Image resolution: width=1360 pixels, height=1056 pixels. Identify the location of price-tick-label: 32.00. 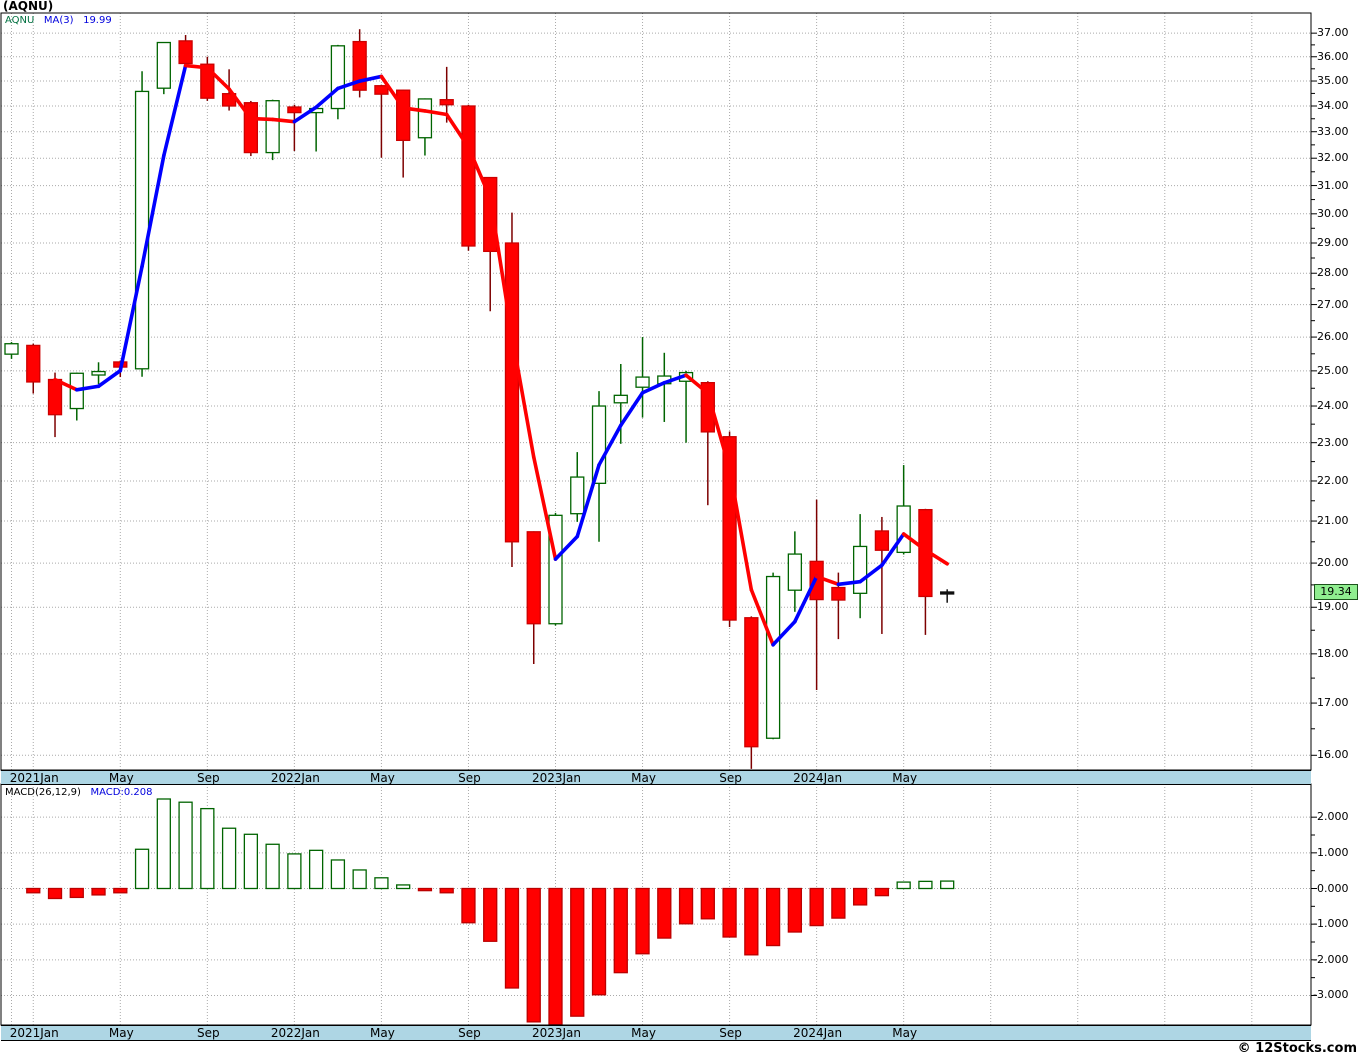
(1333, 158).